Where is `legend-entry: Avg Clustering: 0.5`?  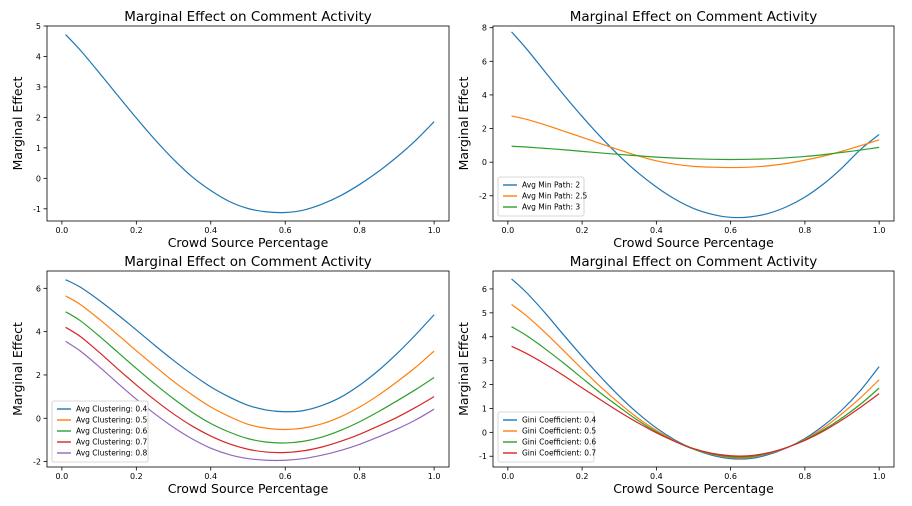 legend-entry: Avg Clustering: 0.5 is located at coordinates (112, 420).